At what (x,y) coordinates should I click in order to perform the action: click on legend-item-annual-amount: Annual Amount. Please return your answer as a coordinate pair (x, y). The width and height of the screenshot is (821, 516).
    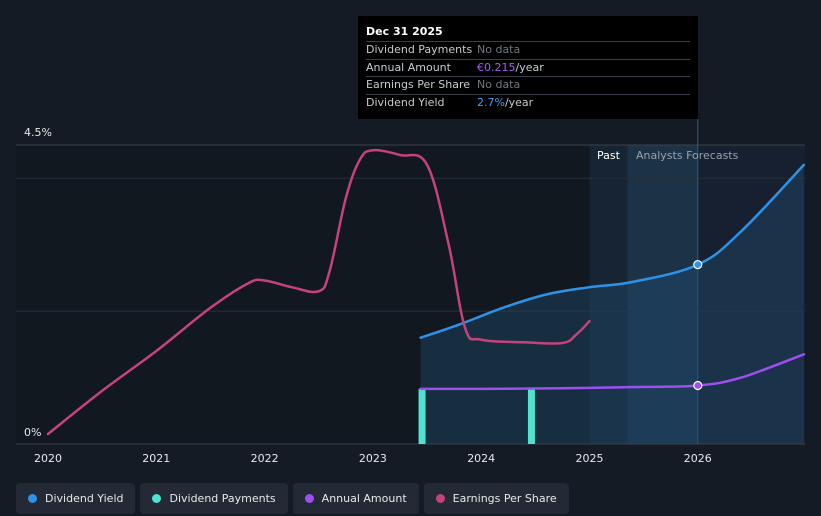
    Looking at the image, I should click on (355, 498).